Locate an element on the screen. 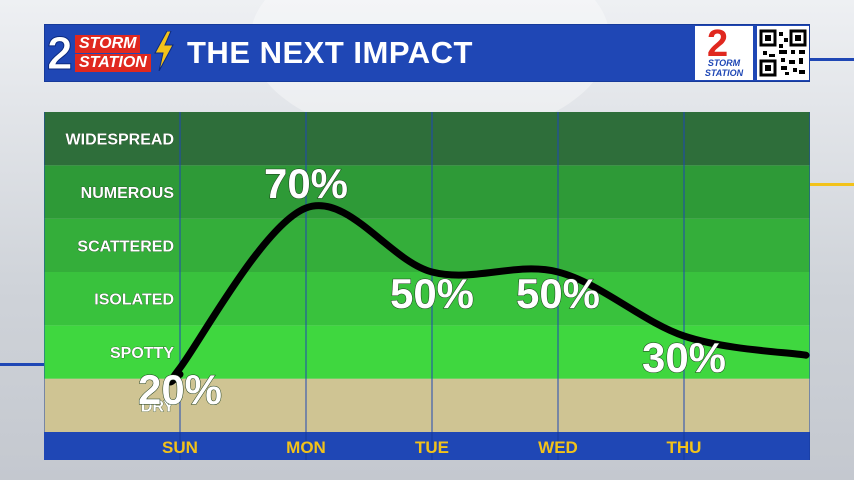  accent-line-blue-right is located at coordinates (832, 59).